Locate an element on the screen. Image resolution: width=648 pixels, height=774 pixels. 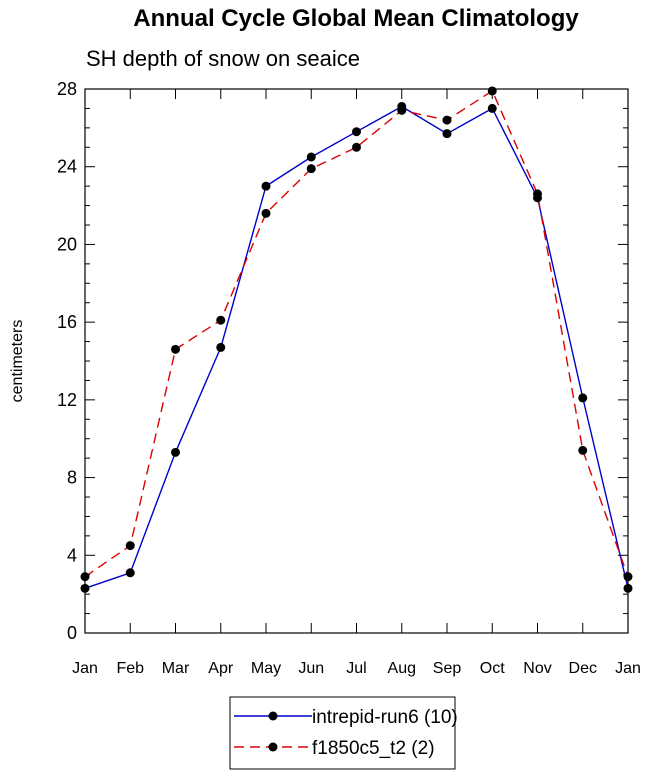
y-tick-label: 8 is located at coordinates (72, 478).